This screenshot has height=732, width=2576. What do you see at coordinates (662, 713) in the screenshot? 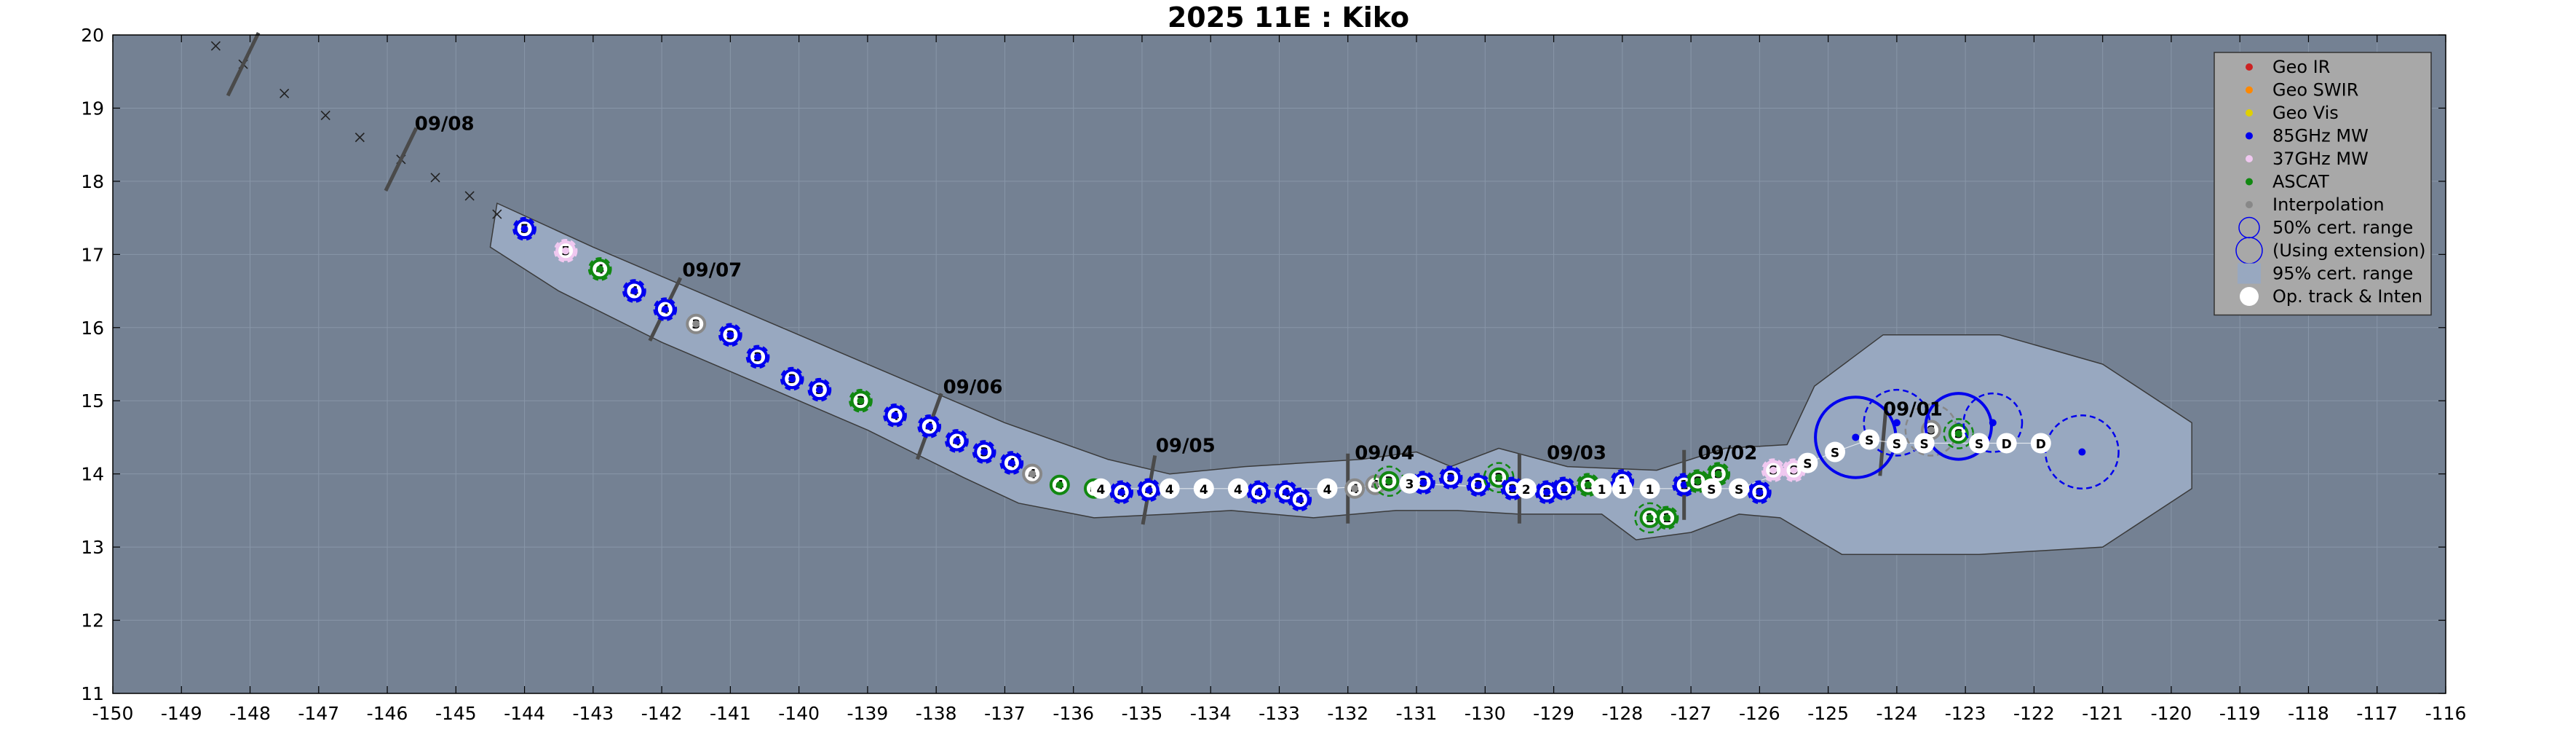
I see `x-tick-label: -142` at bounding box center [662, 713].